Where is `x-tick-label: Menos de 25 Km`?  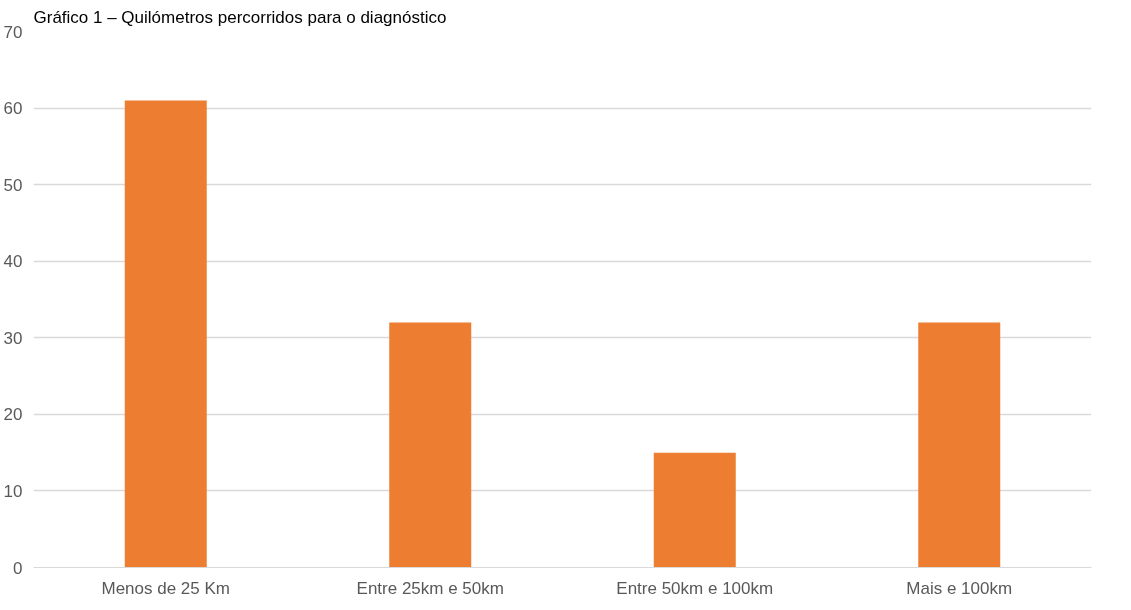 x-tick-label: Menos de 25 Km is located at coordinates (166, 588).